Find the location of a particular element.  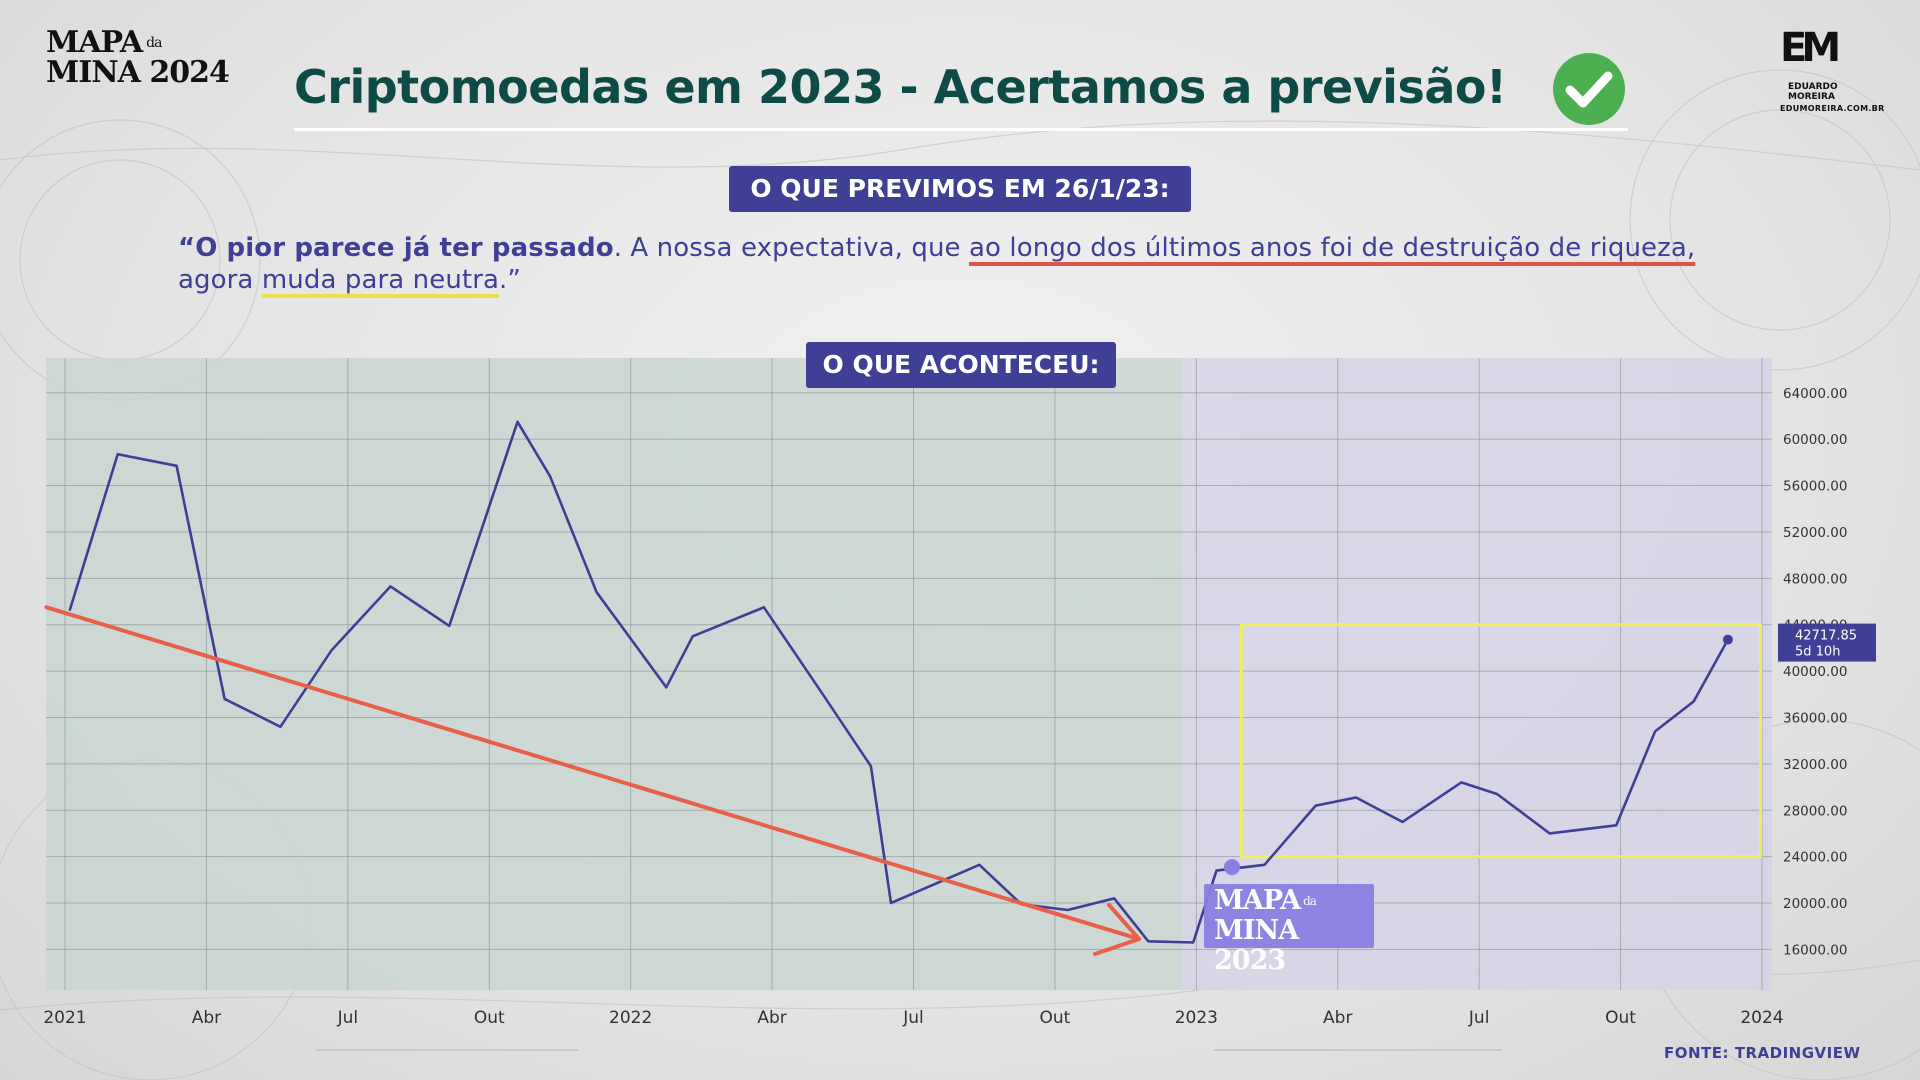

prediction-label: O QUE PREVIMOS EM 26/1/23: is located at coordinates (960, 189).